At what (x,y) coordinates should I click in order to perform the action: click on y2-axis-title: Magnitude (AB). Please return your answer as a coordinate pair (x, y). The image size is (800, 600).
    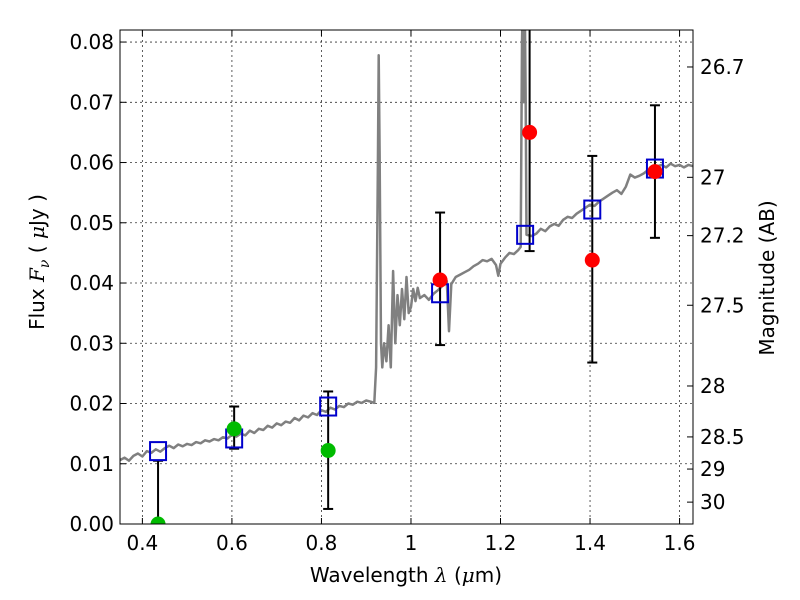
    Looking at the image, I should click on (767, 277).